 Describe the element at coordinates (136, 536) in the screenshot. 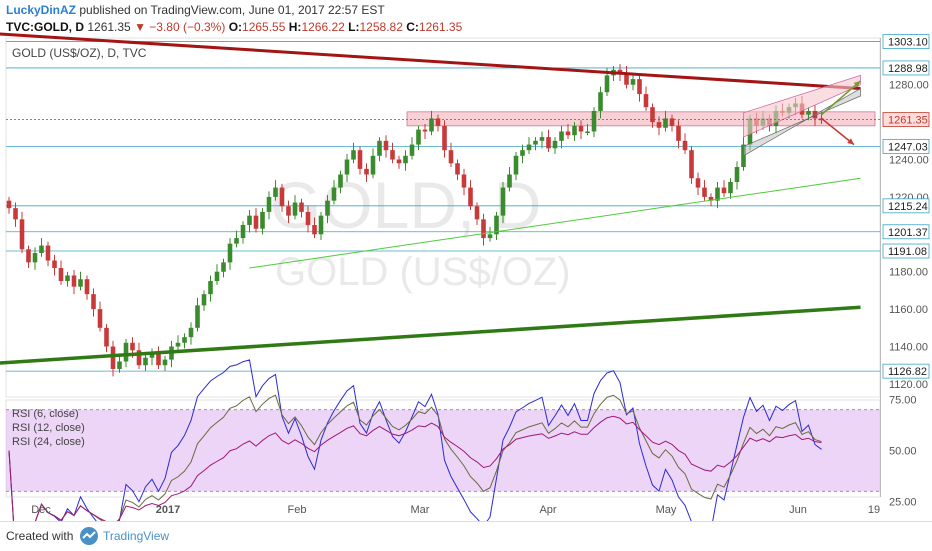

I see `tradingview-brand-link: TradingView` at that location.